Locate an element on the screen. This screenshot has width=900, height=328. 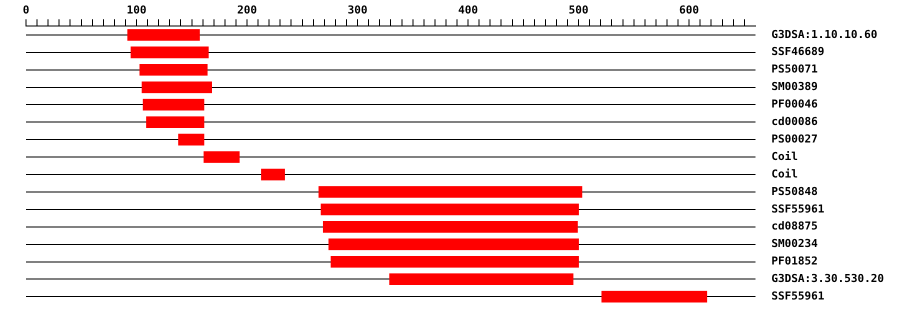
y-tick-label: cd00086 is located at coordinates (794, 121).